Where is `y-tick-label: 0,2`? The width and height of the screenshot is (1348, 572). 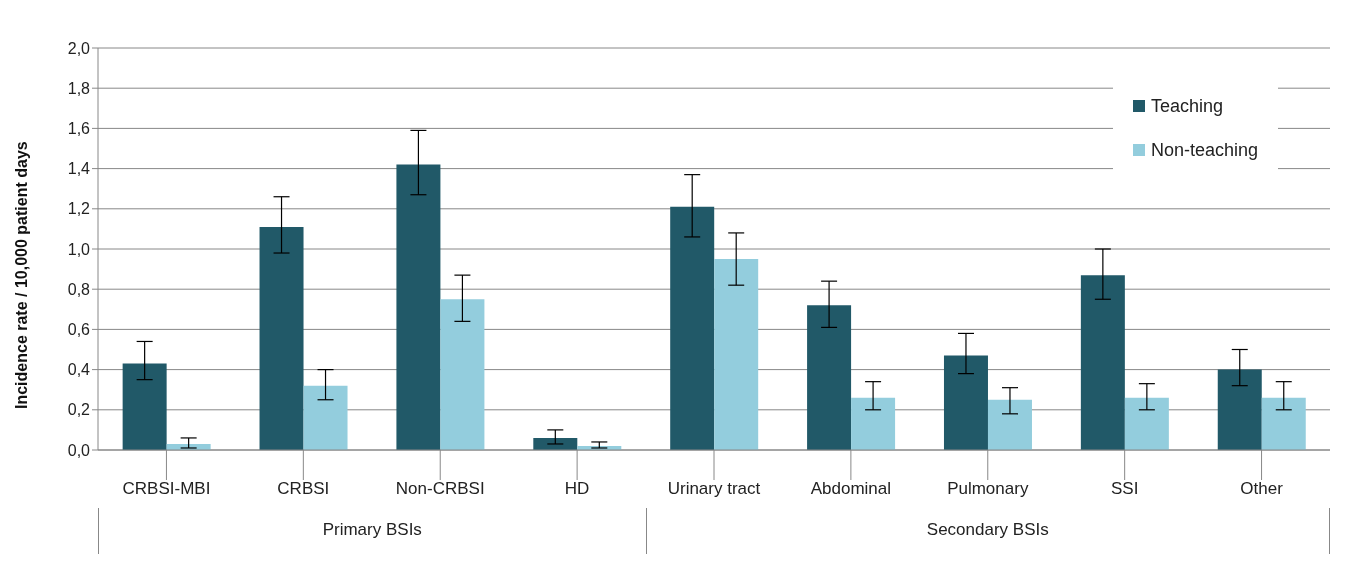 y-tick-label: 0,2 is located at coordinates (79, 410).